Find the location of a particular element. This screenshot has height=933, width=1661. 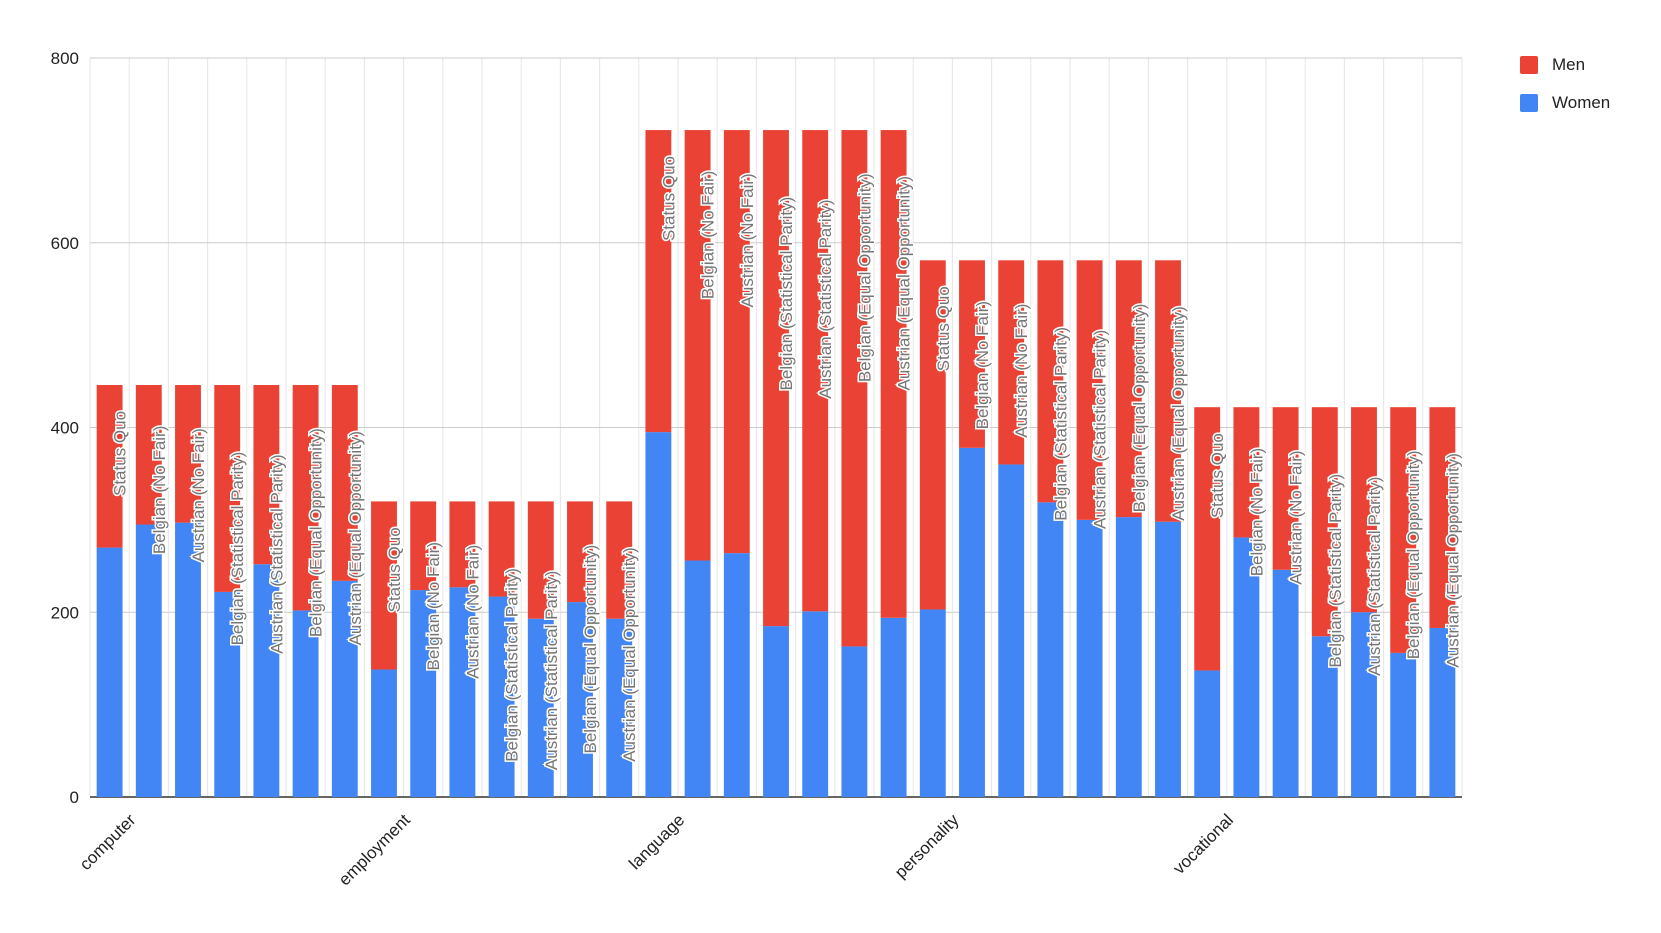

y-tick-label: 200 is located at coordinates (65, 612).